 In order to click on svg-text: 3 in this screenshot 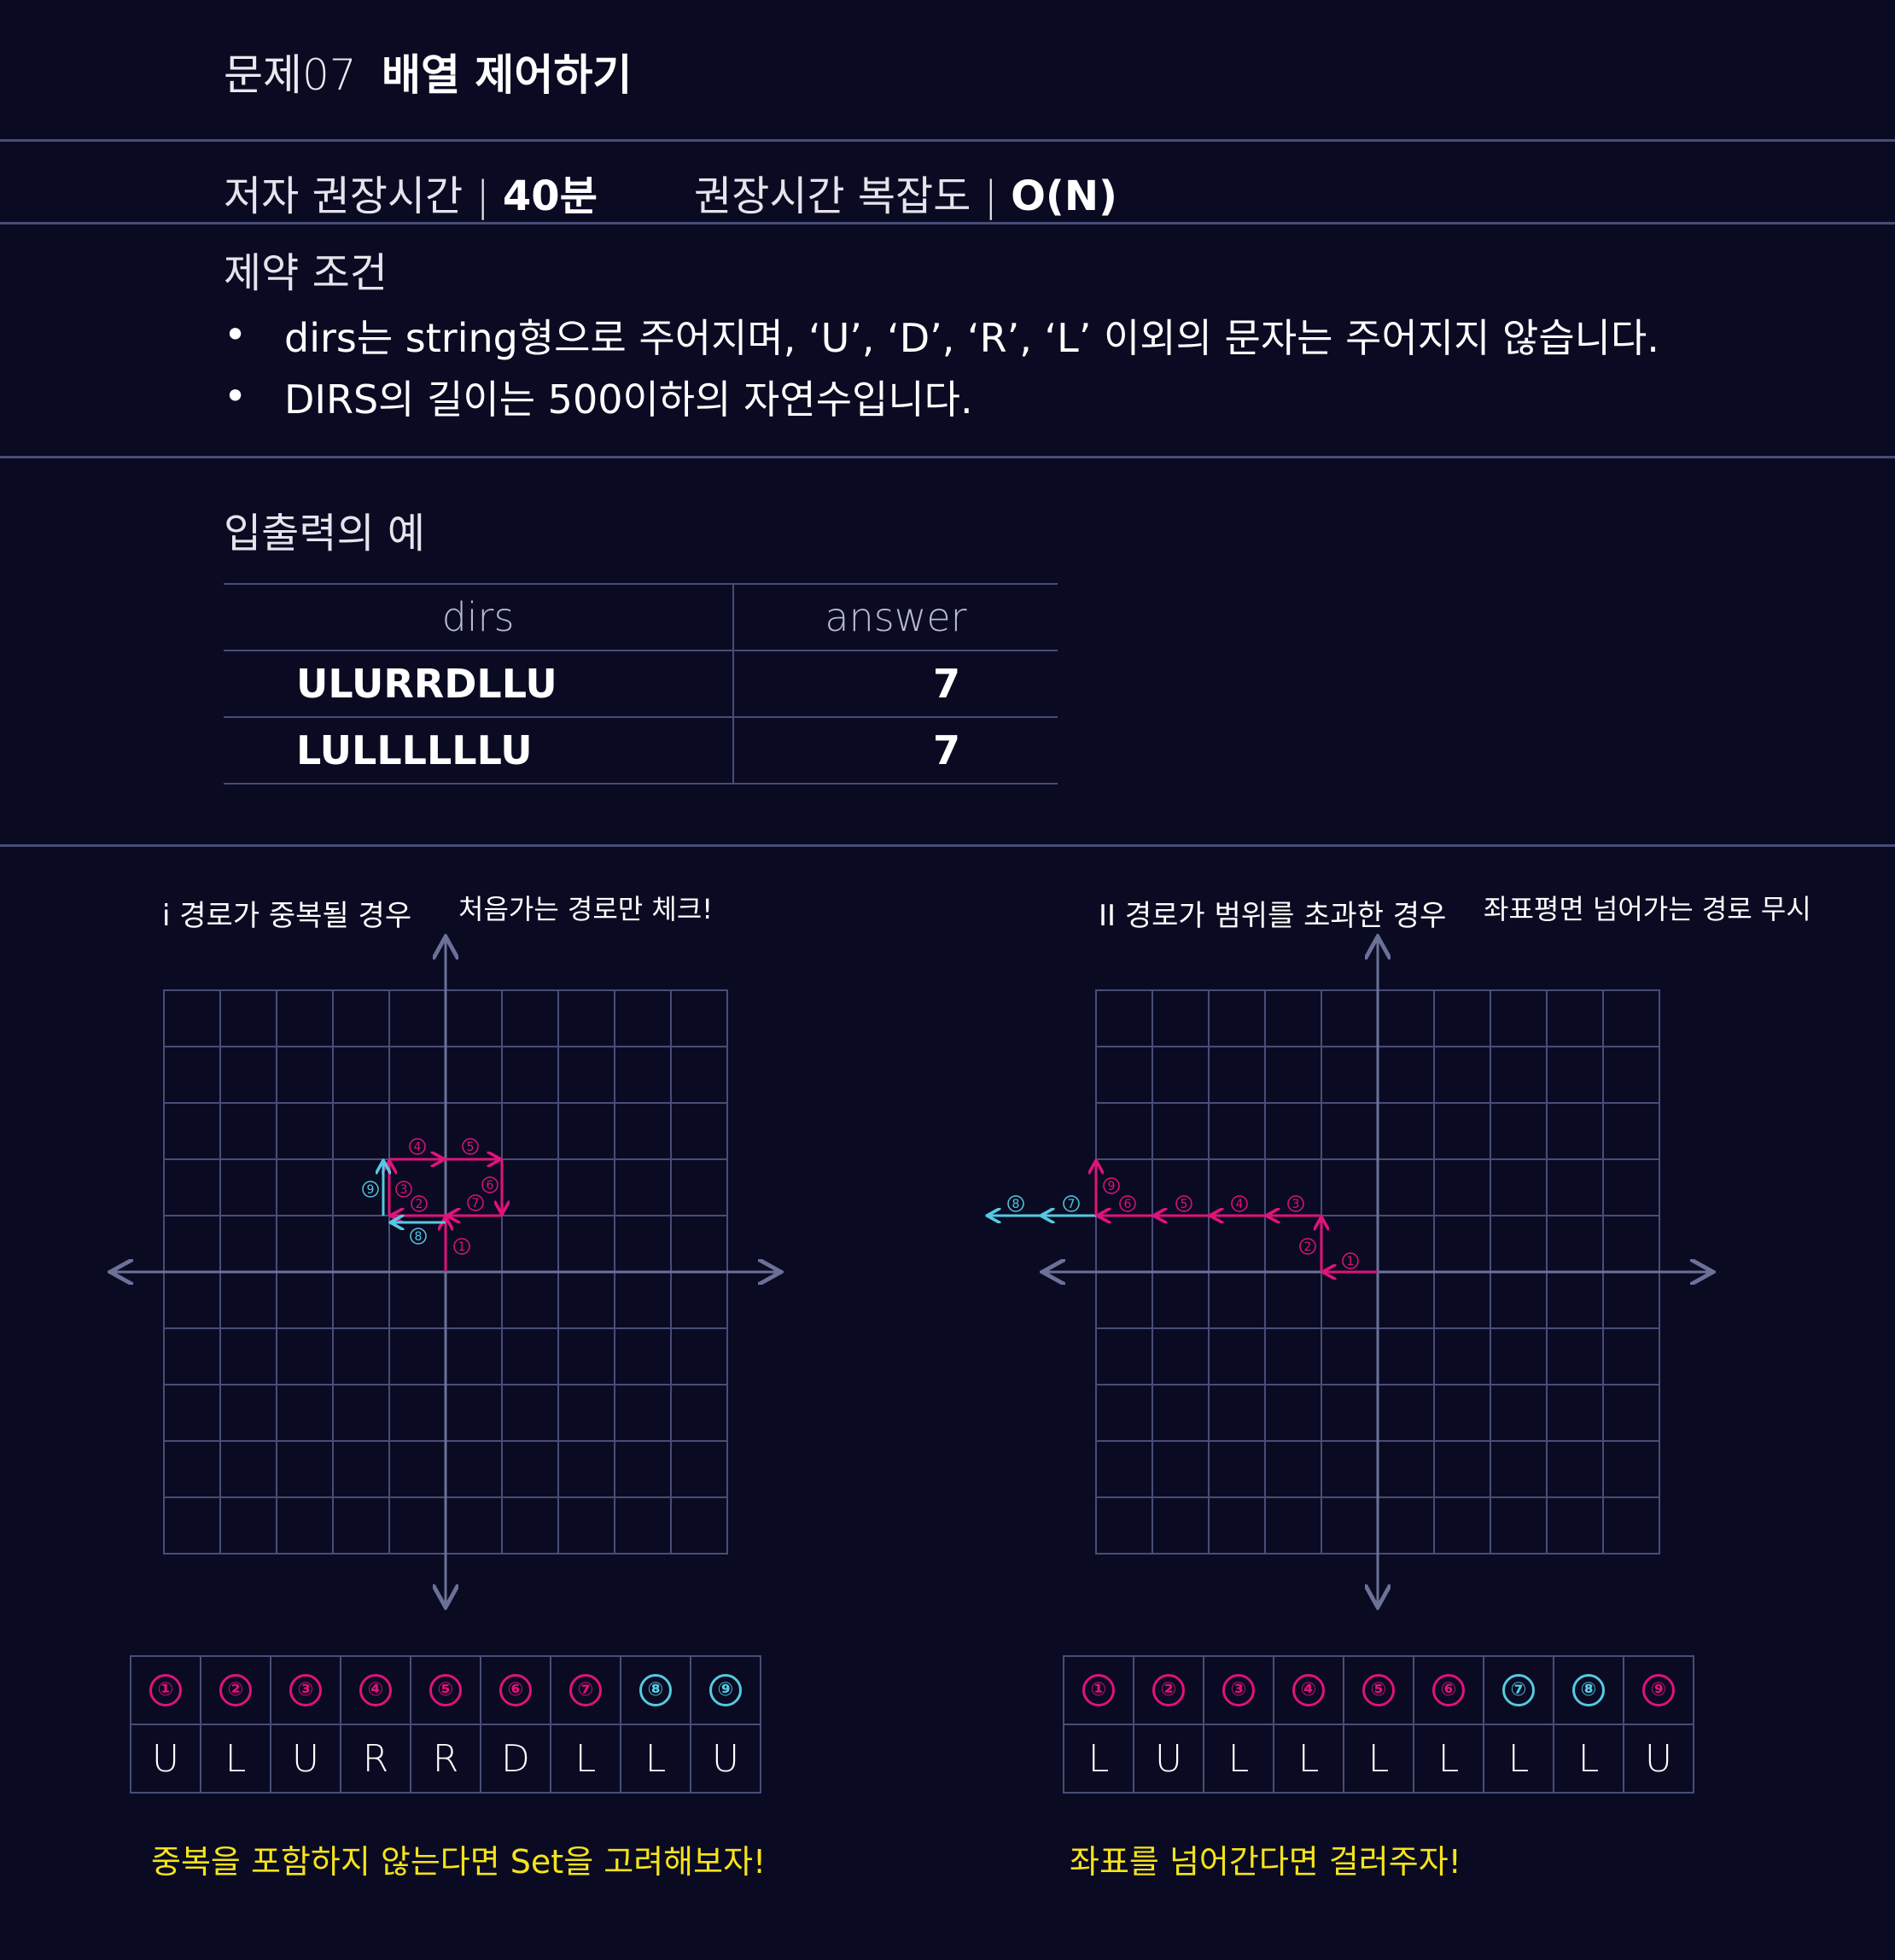, I will do `click(1296, 1204)`.